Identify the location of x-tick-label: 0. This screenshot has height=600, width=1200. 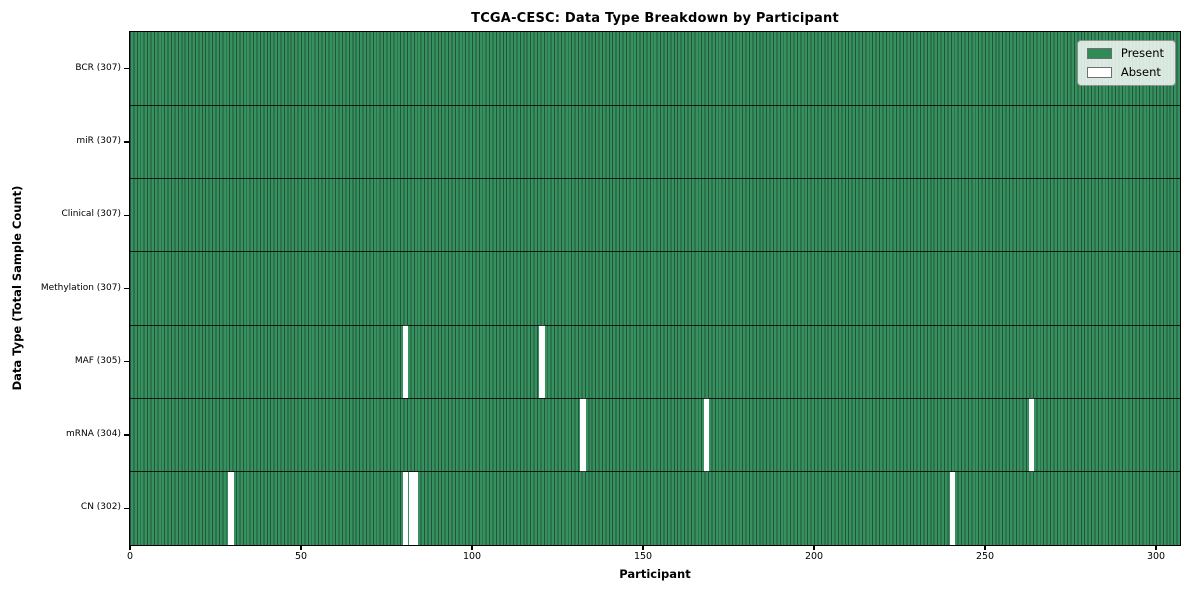
(130, 556).